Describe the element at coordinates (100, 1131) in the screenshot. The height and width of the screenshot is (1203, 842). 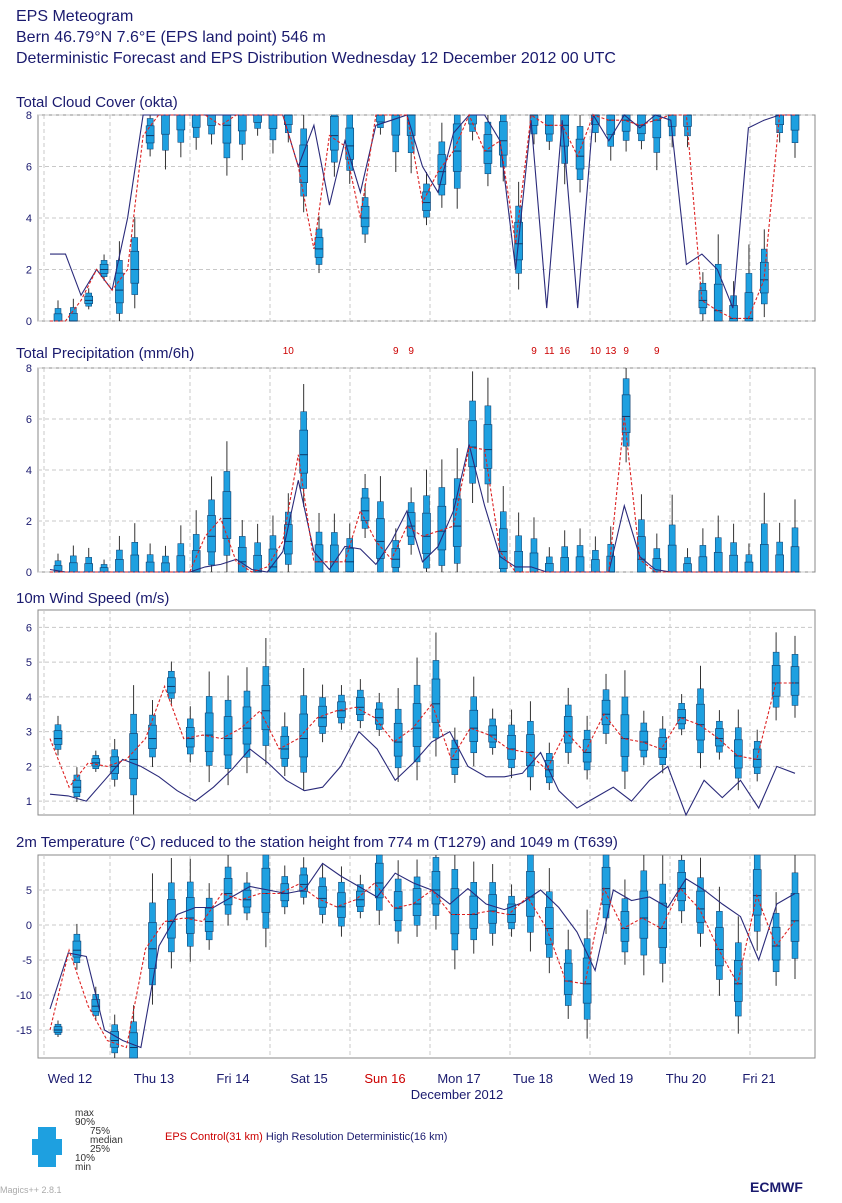
I see `legend-75: 75%` at that location.